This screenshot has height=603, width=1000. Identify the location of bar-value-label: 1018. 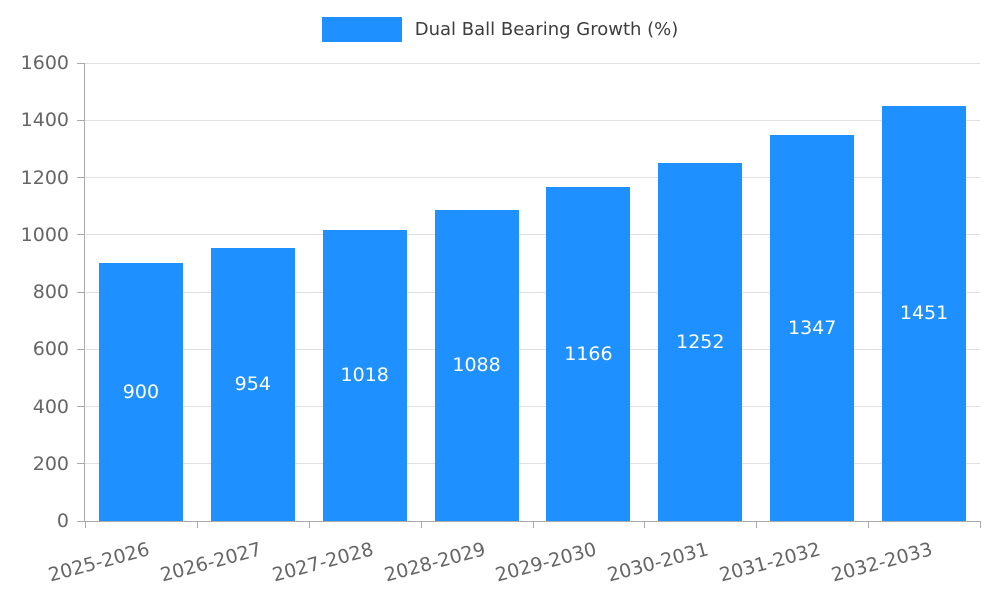
(364, 375).